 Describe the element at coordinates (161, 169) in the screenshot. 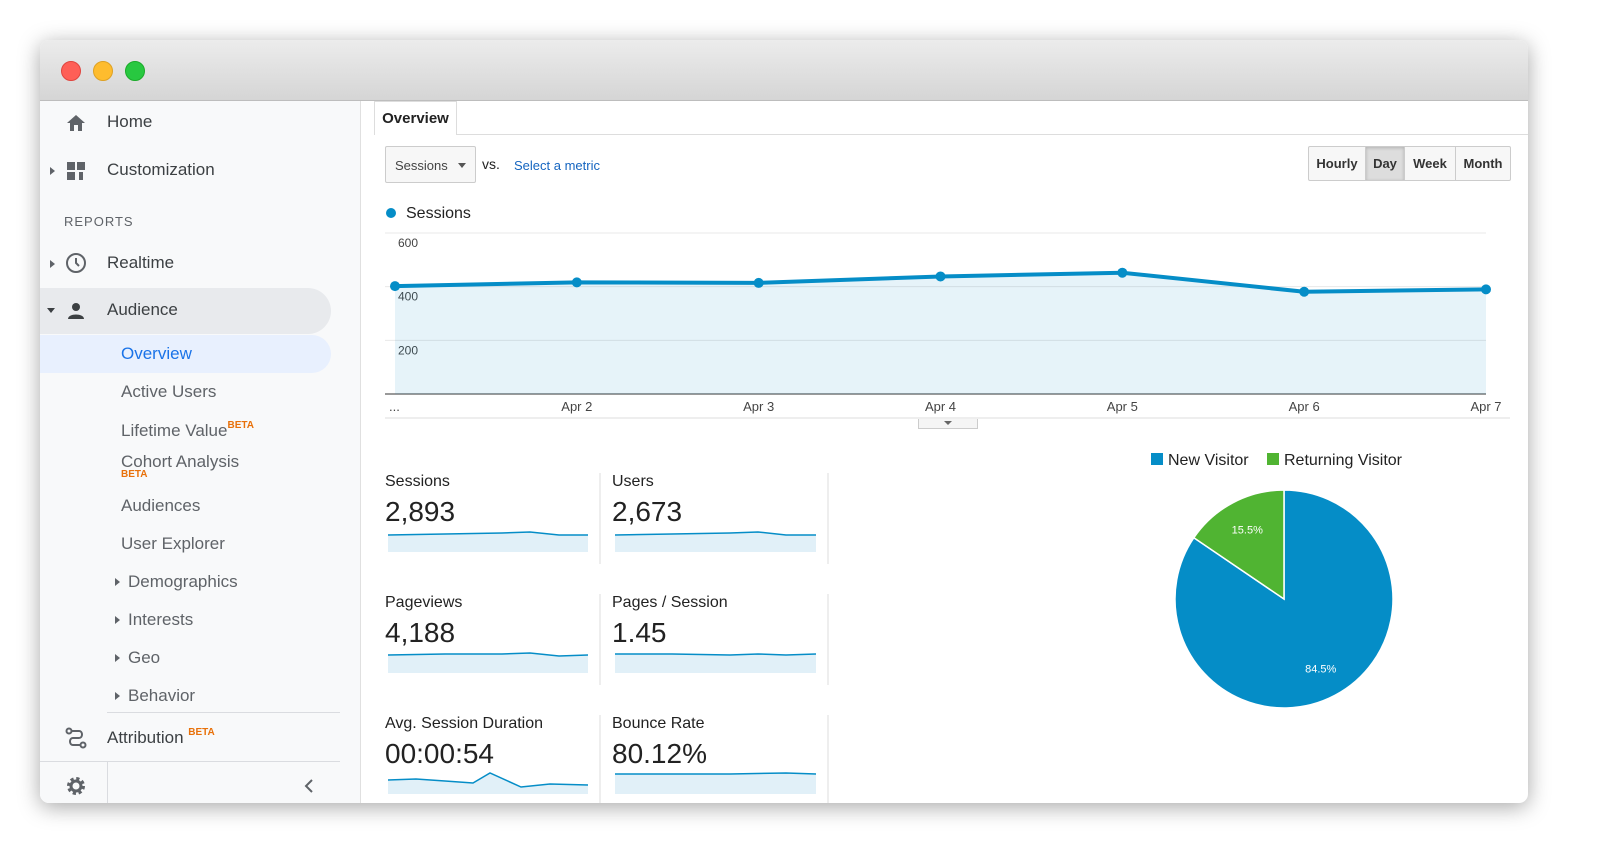

I see `nav-customization: Customization` at that location.